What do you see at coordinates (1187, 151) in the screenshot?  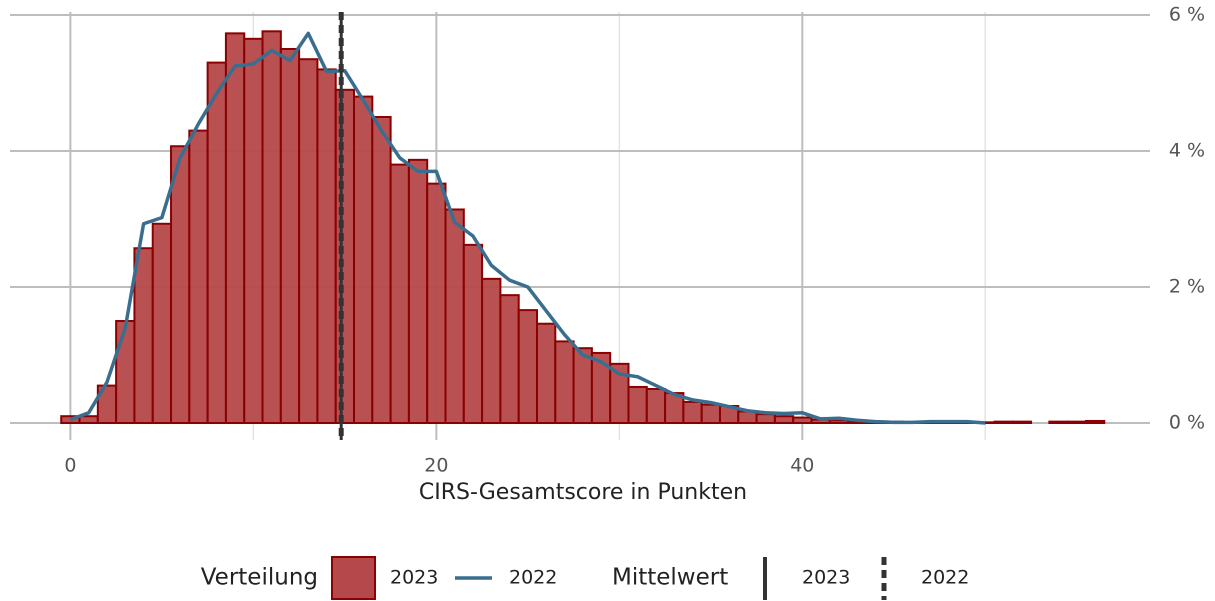 I see `y-tick-label: 4 %` at bounding box center [1187, 151].